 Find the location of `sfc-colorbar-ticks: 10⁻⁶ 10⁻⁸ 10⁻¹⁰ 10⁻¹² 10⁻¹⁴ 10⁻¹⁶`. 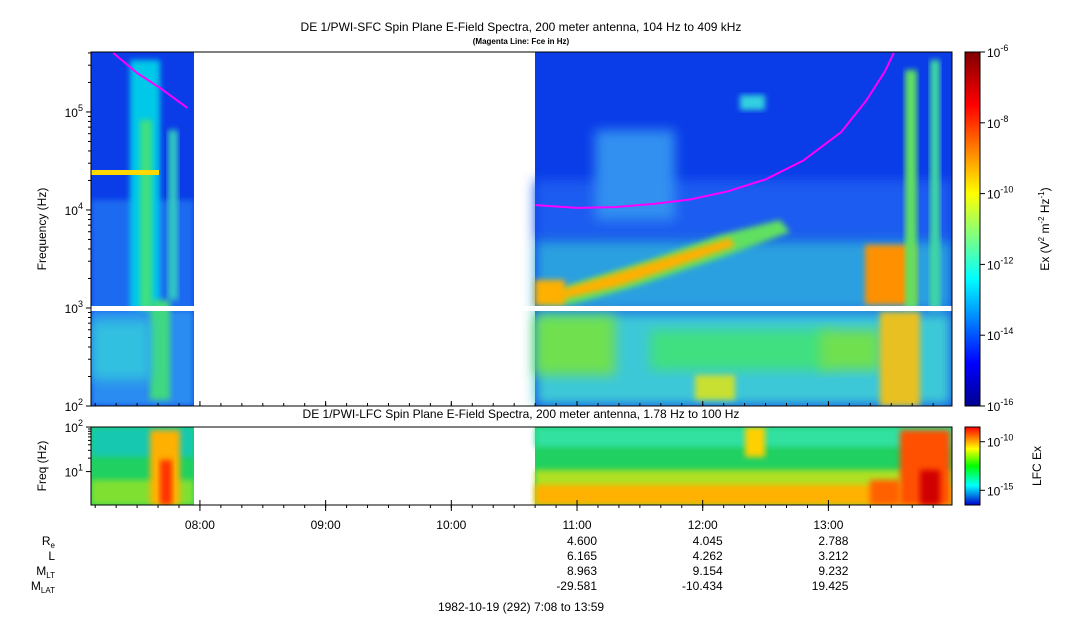

sfc-colorbar-ticks: 10⁻⁶ 10⁻⁸ 10⁻¹⁰ 10⁻¹² 10⁻¹⁴ 10⁻¹⁶ is located at coordinates (996, 228).